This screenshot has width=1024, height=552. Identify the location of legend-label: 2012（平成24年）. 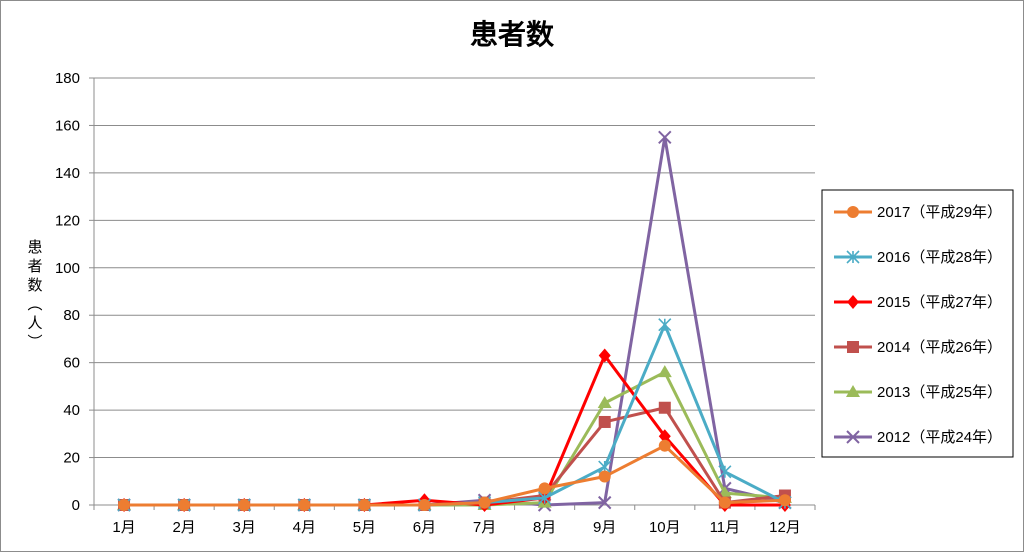
(939, 437).